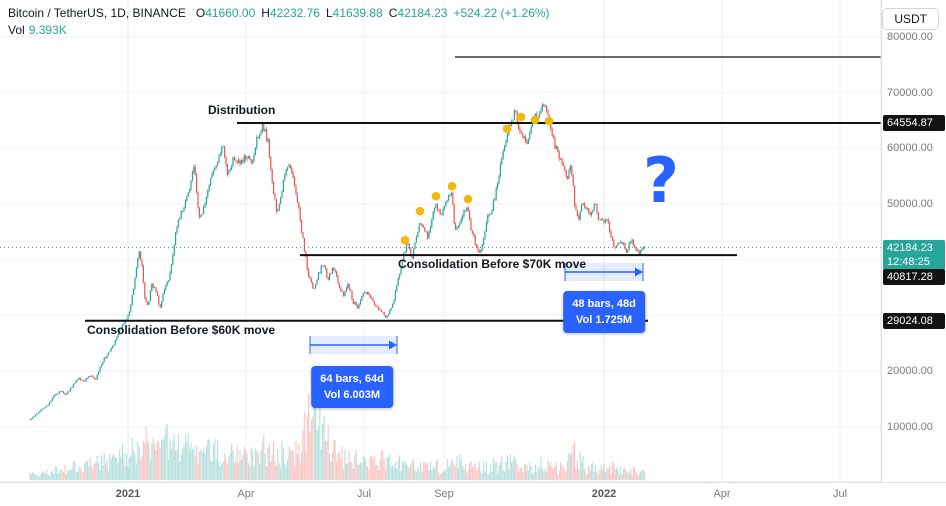  I want to click on volume-label: Vol, so click(16, 30).